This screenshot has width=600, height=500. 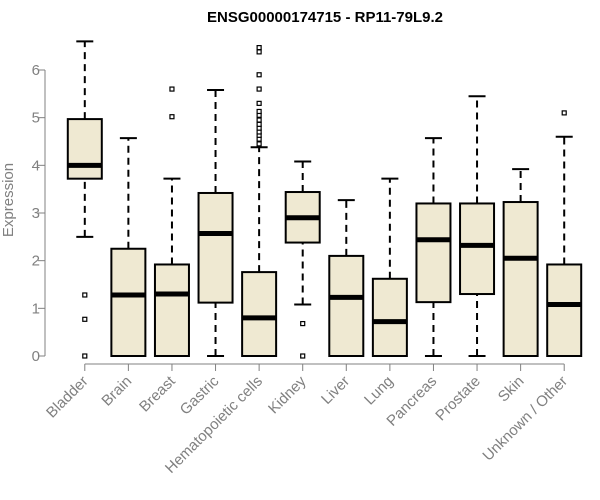 I want to click on x-tick-label: Brain, so click(x=116, y=391).